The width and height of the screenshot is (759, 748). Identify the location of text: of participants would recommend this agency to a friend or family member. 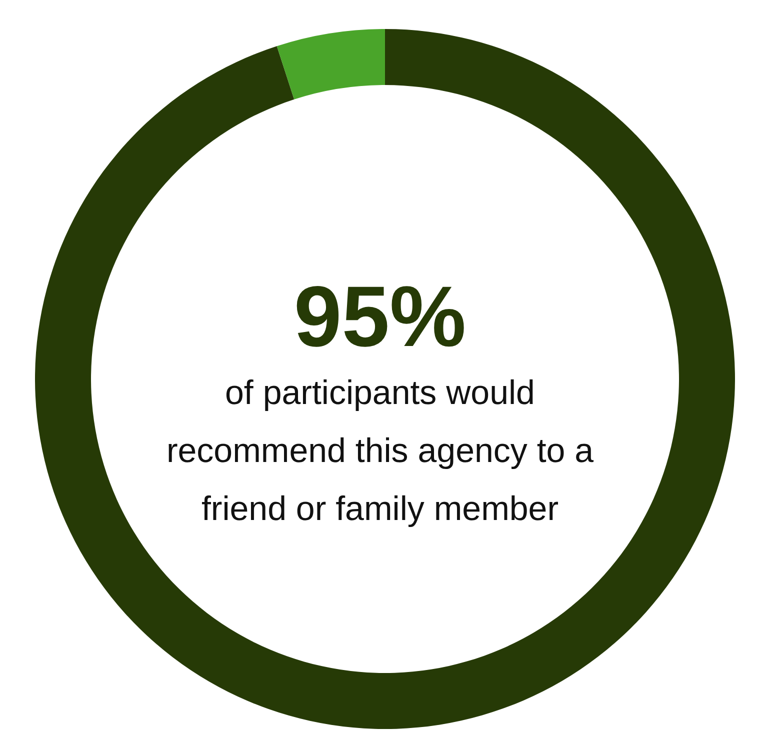
(380, 451).